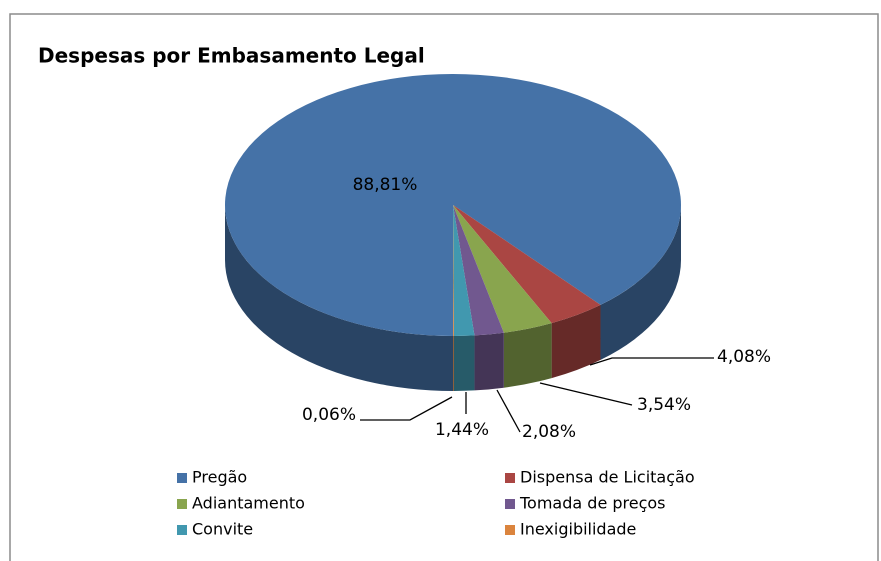  Describe the element at coordinates (462, 430) in the screenshot. I see `data-label: 1,44%` at that location.